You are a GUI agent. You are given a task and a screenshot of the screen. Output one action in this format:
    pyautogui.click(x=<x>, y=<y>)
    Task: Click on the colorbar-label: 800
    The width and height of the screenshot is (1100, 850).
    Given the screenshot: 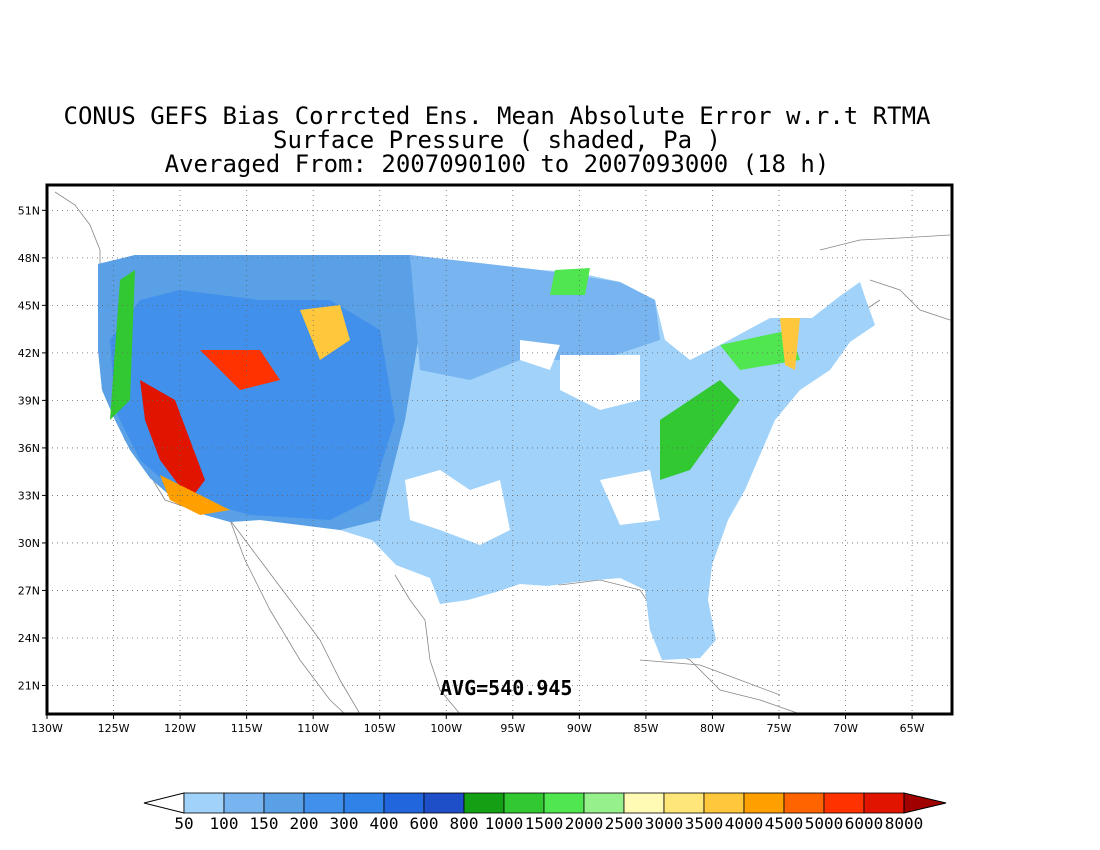 What is the action you would take?
    pyautogui.click(x=464, y=823)
    